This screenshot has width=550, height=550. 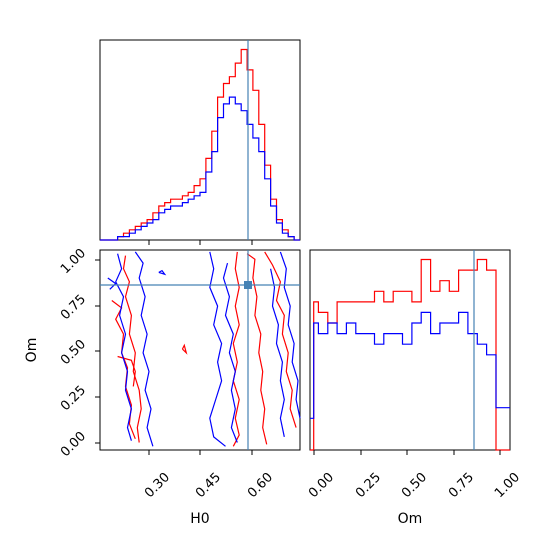 I want to click on y-tick-label: 1.00, so click(x=73, y=261).